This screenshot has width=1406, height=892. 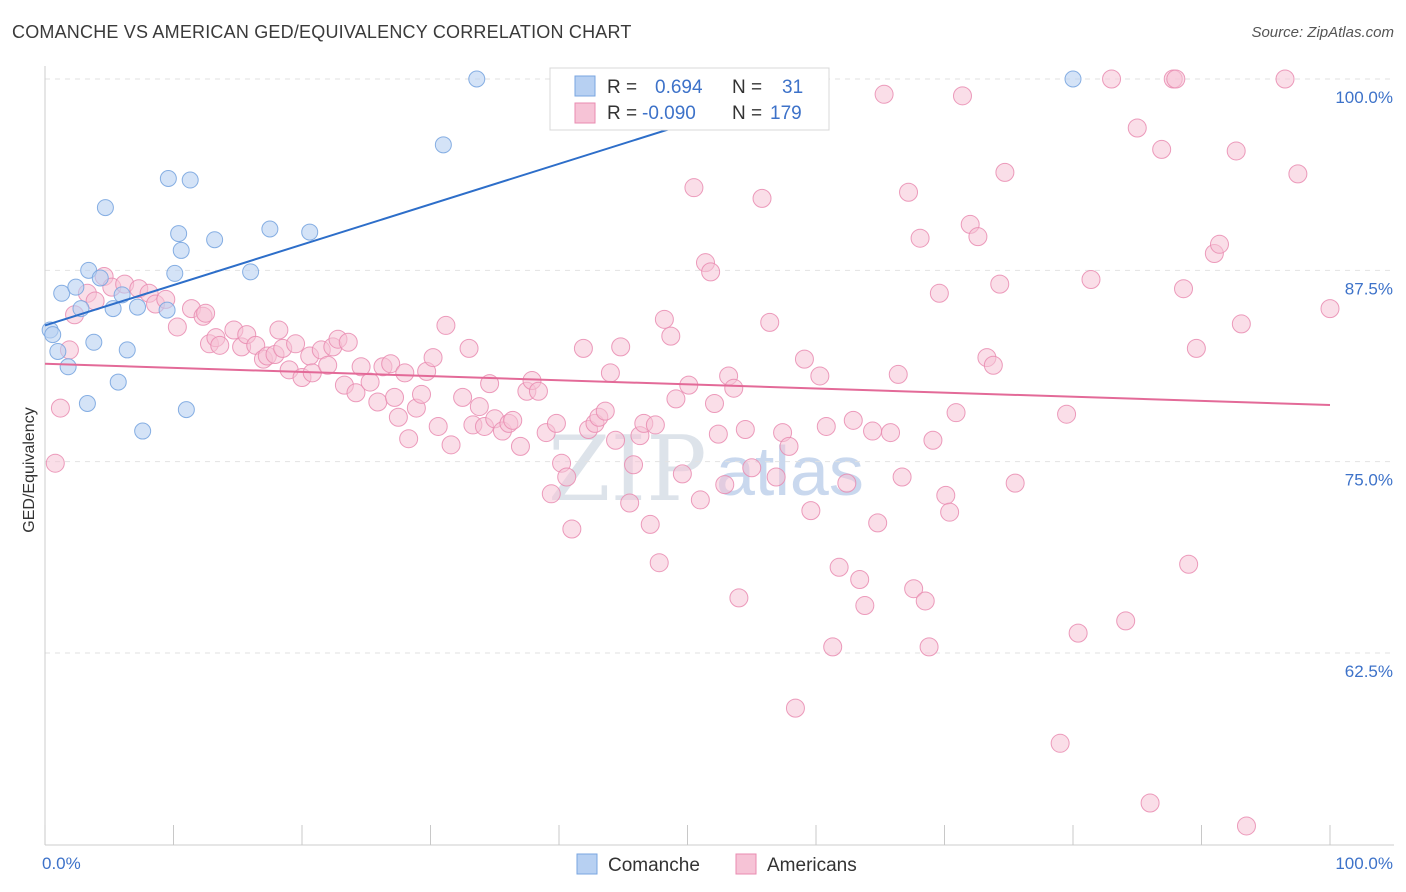 I want to click on correlation-legend: R = 0.694 N = 31 R = -0.090 N = 179, so click(x=689, y=99).